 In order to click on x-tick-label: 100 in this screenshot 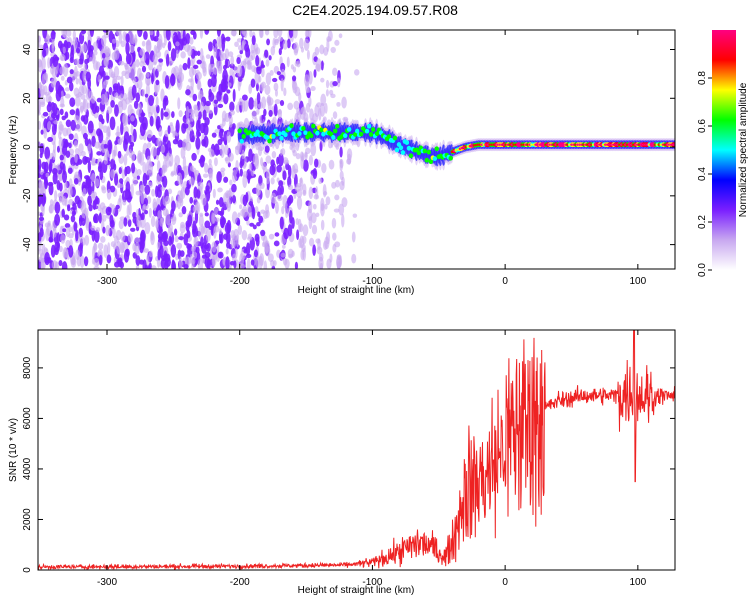, I will do `click(637, 281)`.